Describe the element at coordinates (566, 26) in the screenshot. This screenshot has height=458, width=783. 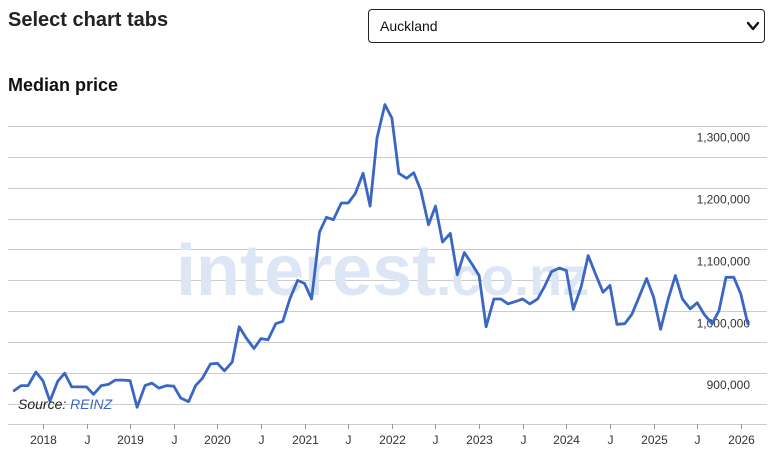
I see `region-select: Auckland` at that location.